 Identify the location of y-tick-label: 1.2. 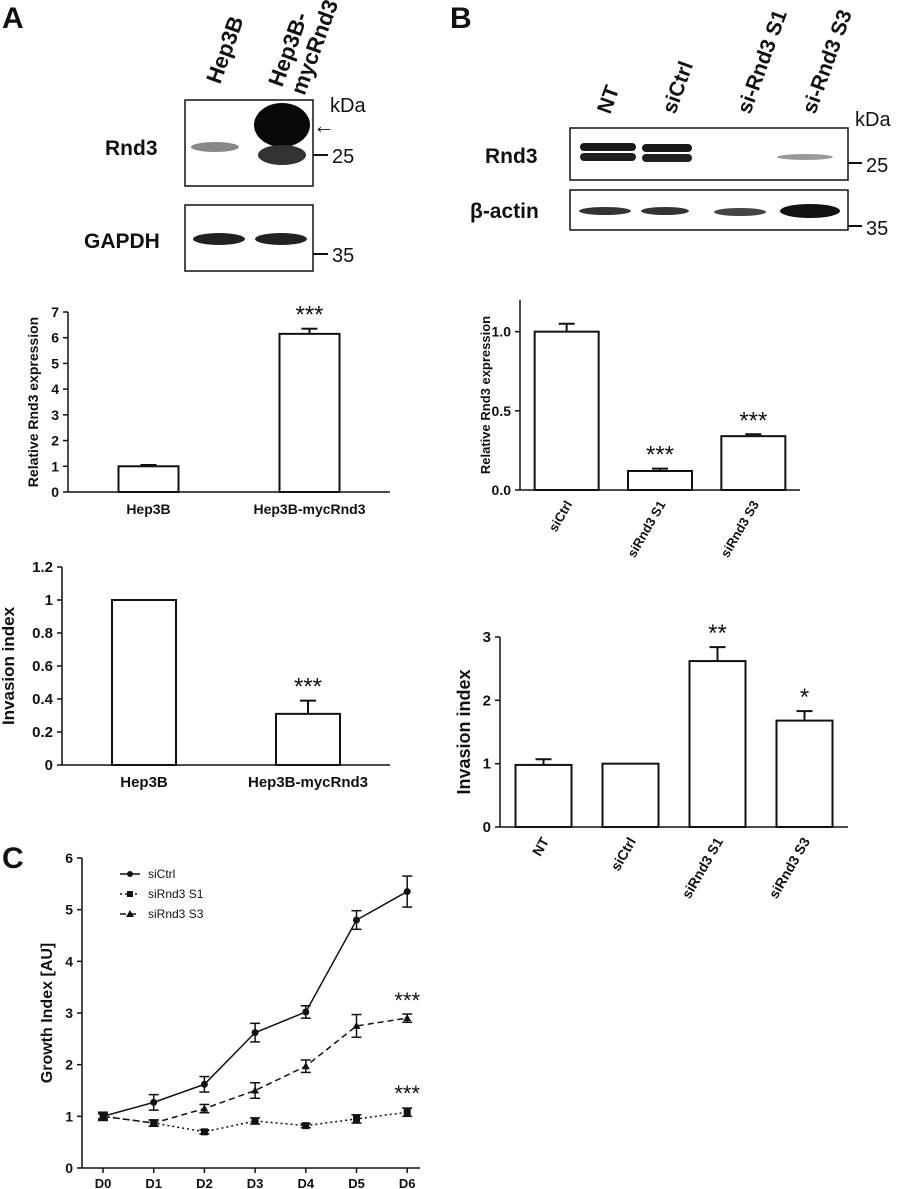
(42, 567).